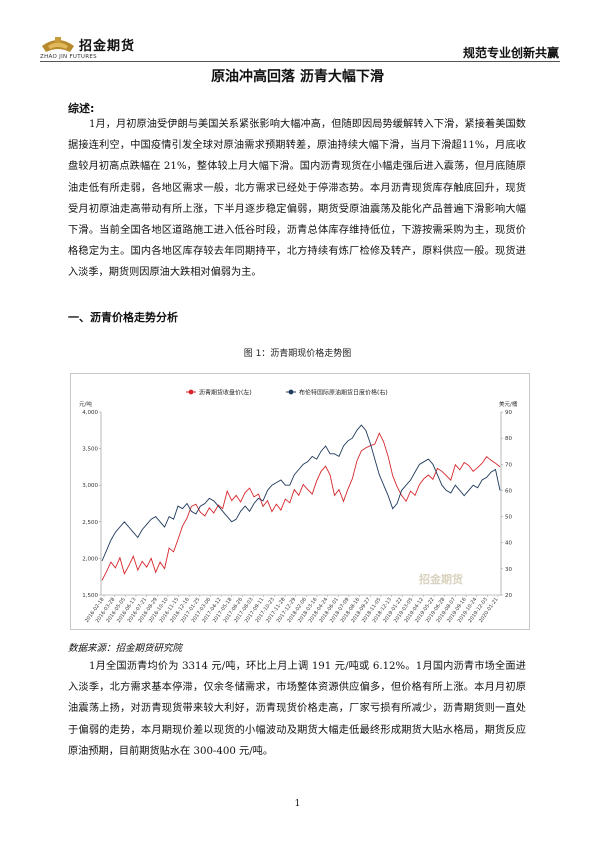 The height and width of the screenshot is (842, 595). What do you see at coordinates (508, 465) in the screenshot?
I see `right-tick-label: 70` at bounding box center [508, 465].